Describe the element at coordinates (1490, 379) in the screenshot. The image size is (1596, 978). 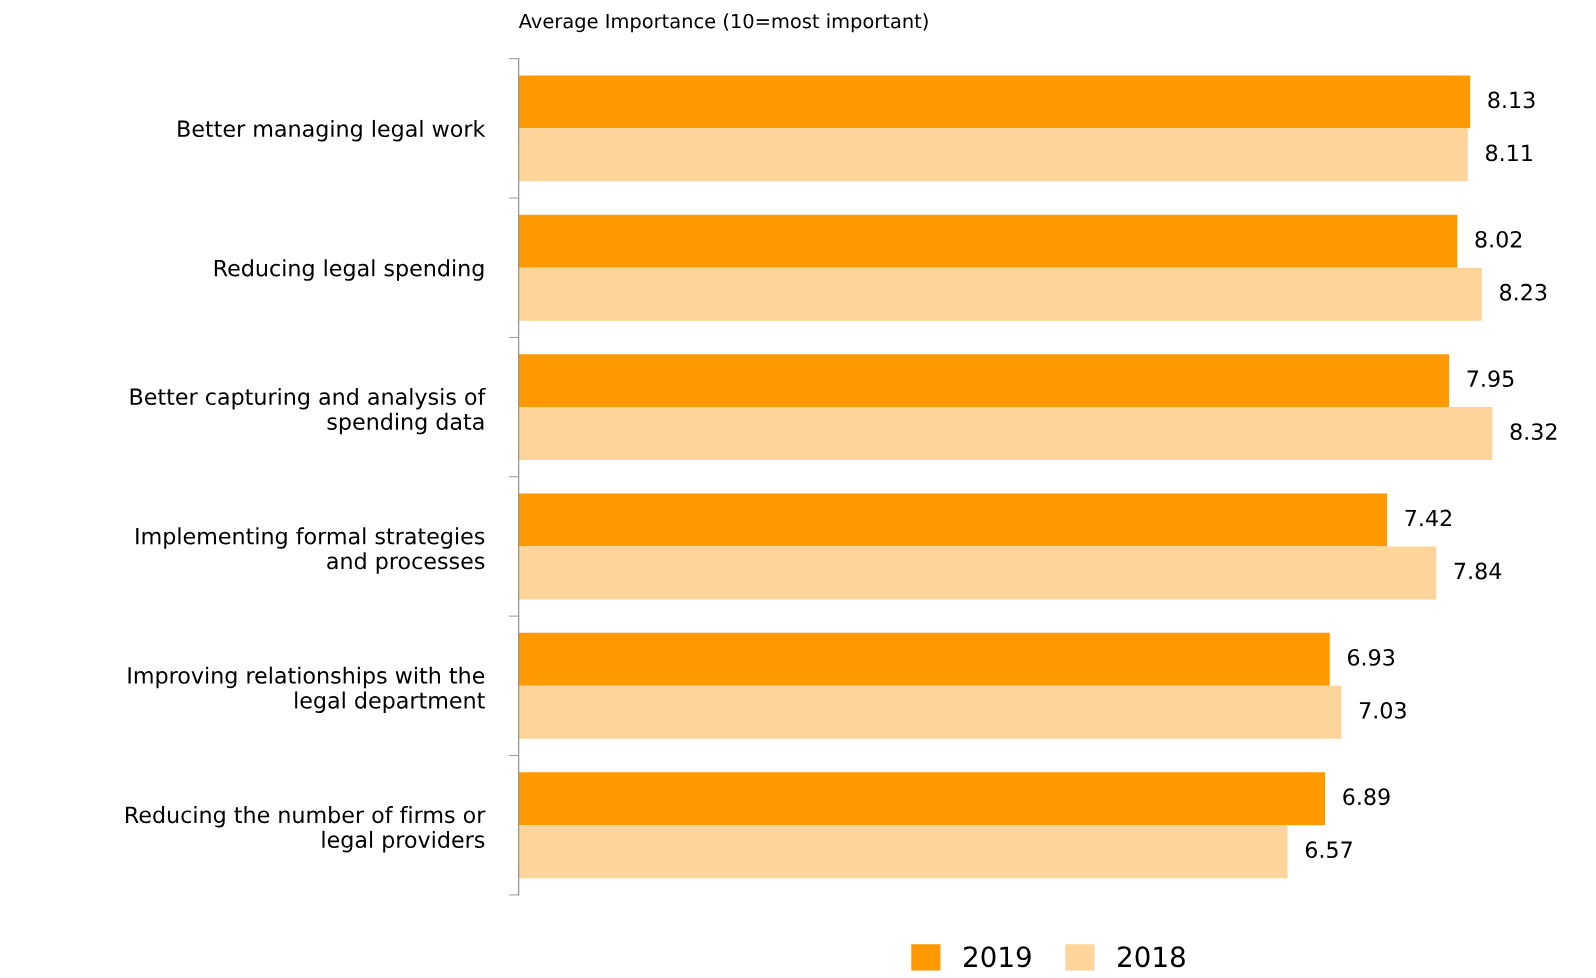
I see `data-label: 7.95` at that location.